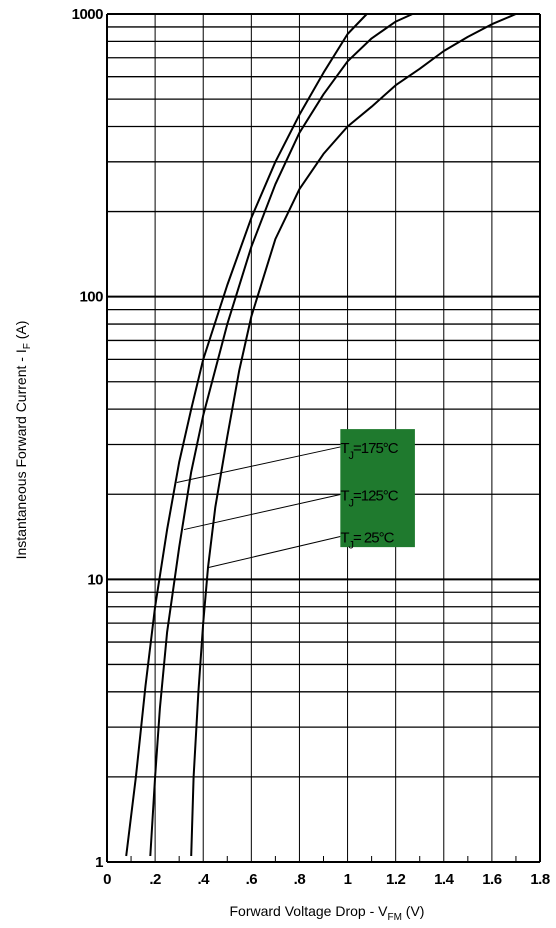 Image resolution: width=556 pixels, height=928 pixels. What do you see at coordinates (107, 879) in the screenshot?
I see `x-tick-label: 0` at bounding box center [107, 879].